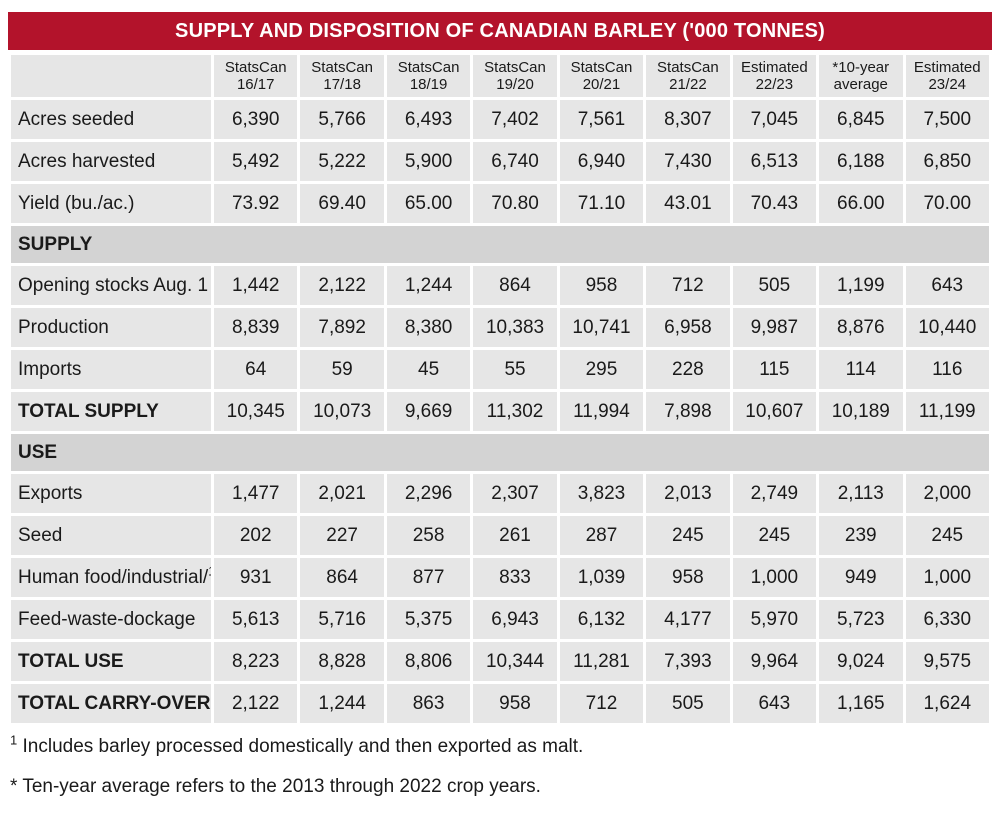 Image resolution: width=1000 pixels, height=816 pixels. Describe the element at coordinates (428, 535) in the screenshot. I see `value-cell: 258` at that location.